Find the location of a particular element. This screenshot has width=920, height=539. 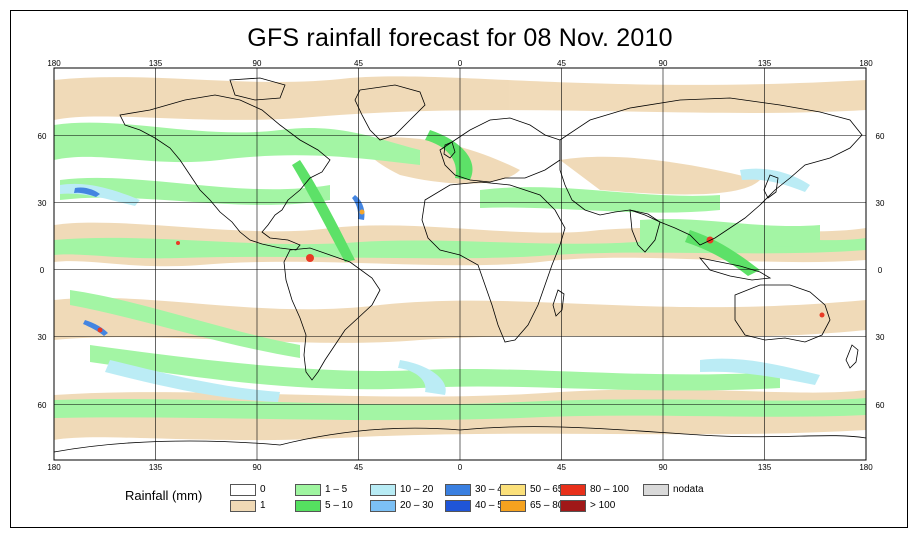

new-zealand-outline is located at coordinates (852, 356).